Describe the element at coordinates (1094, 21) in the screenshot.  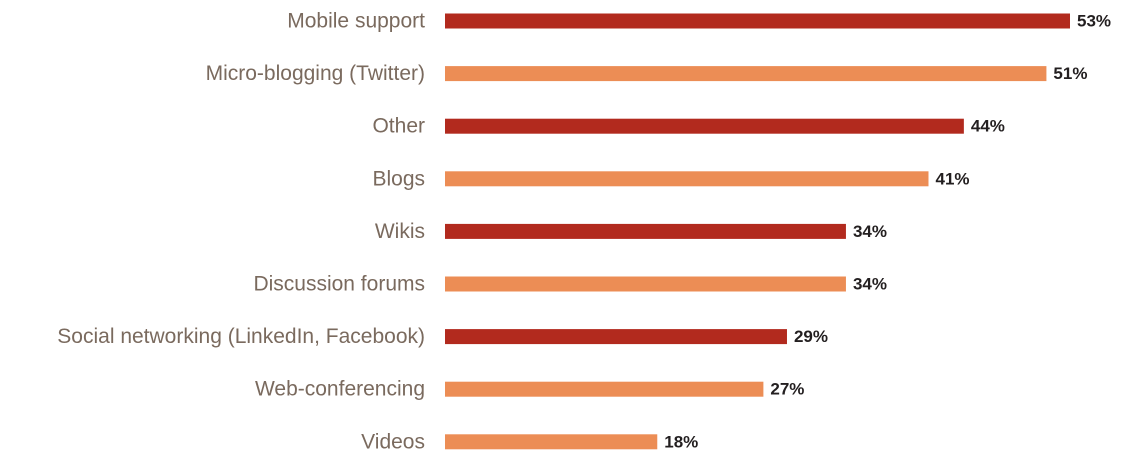
I see `value-label: 53%` at that location.